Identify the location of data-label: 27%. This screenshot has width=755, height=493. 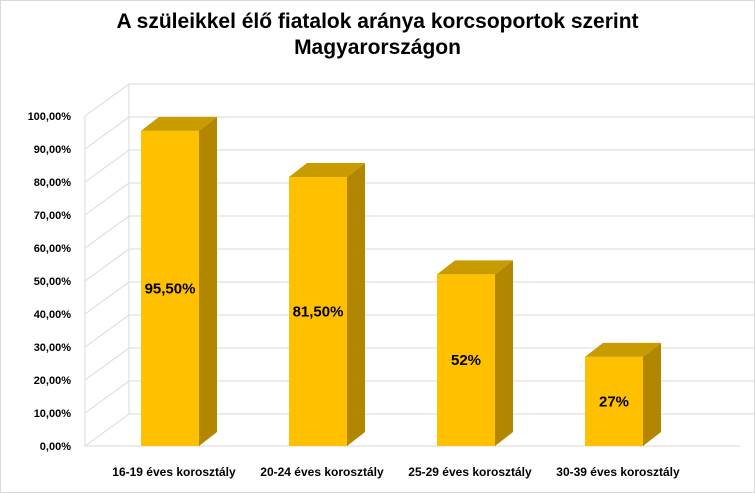
(614, 401).